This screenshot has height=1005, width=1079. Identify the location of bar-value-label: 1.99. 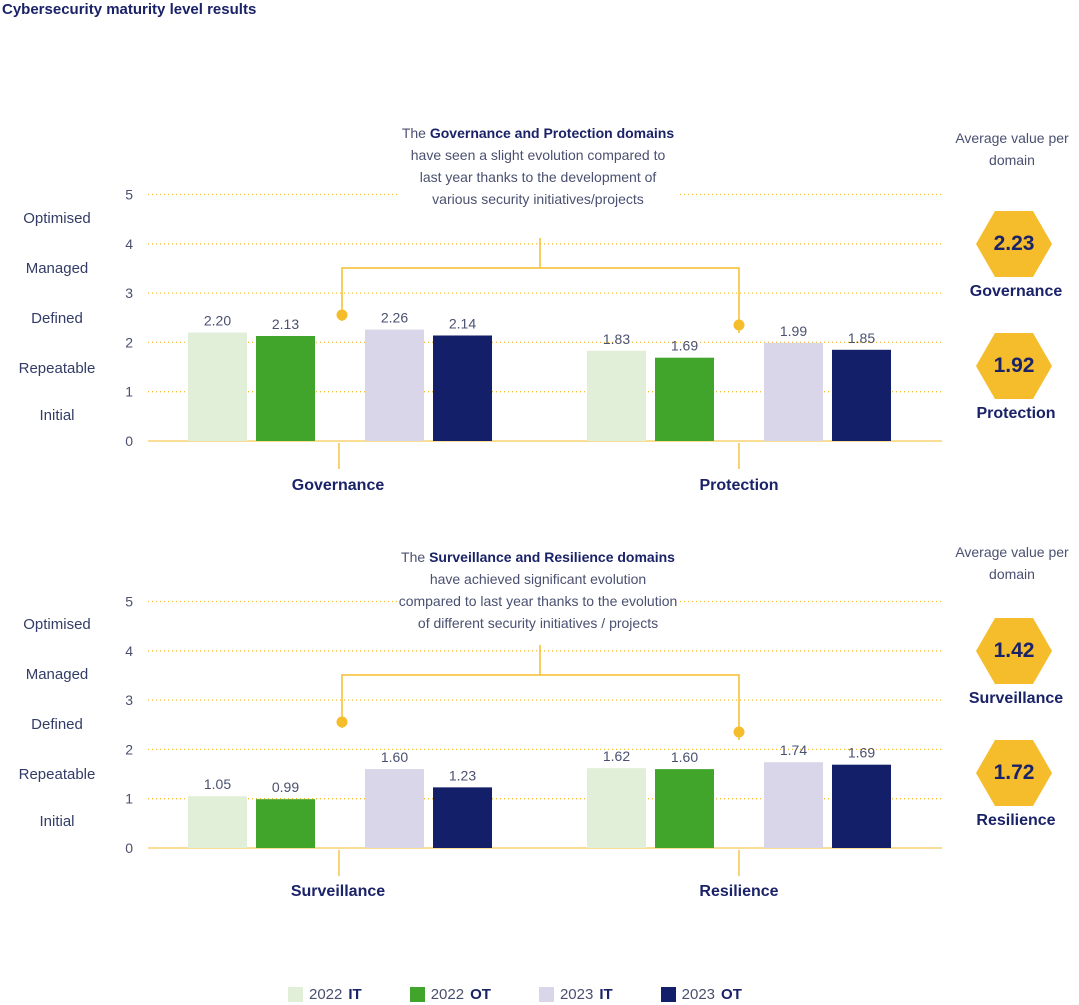
(793, 331).